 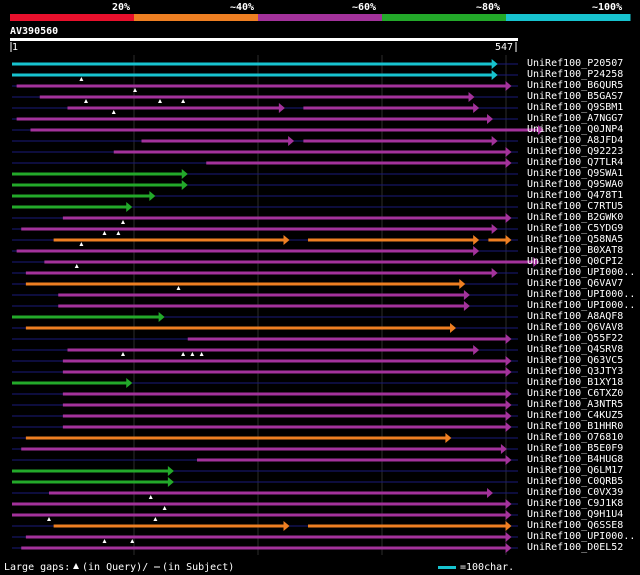 I want to click on hit-label: UniRef100_P20507, so click(x=575, y=63).